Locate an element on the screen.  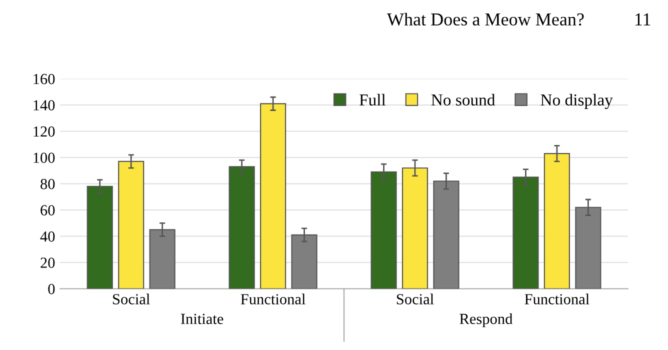
y-tick-label: 160 is located at coordinates (44, 79).